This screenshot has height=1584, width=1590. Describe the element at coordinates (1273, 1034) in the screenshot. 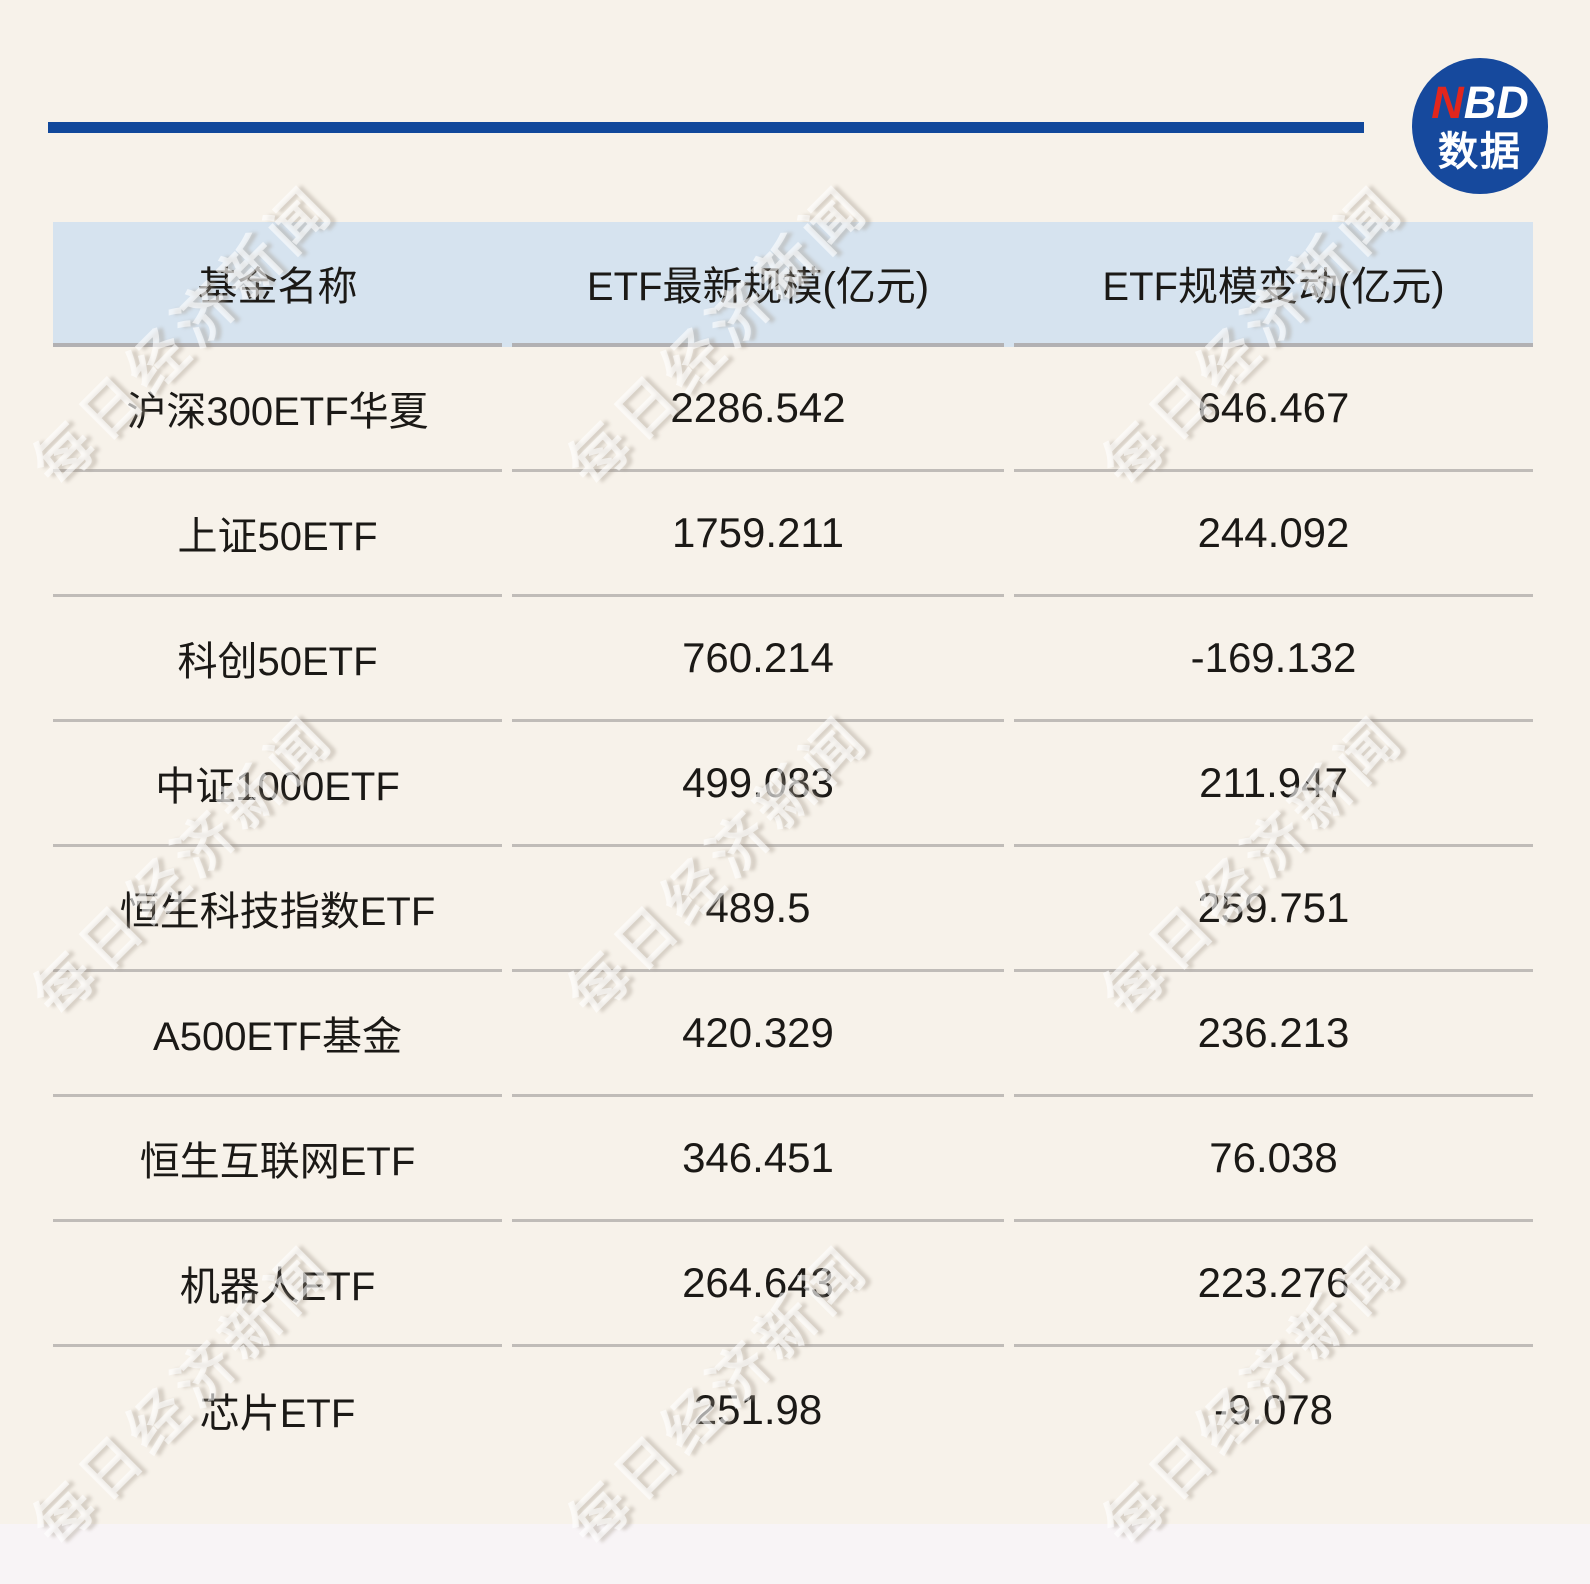

I see `scale-change-cell: 236.213` at that location.